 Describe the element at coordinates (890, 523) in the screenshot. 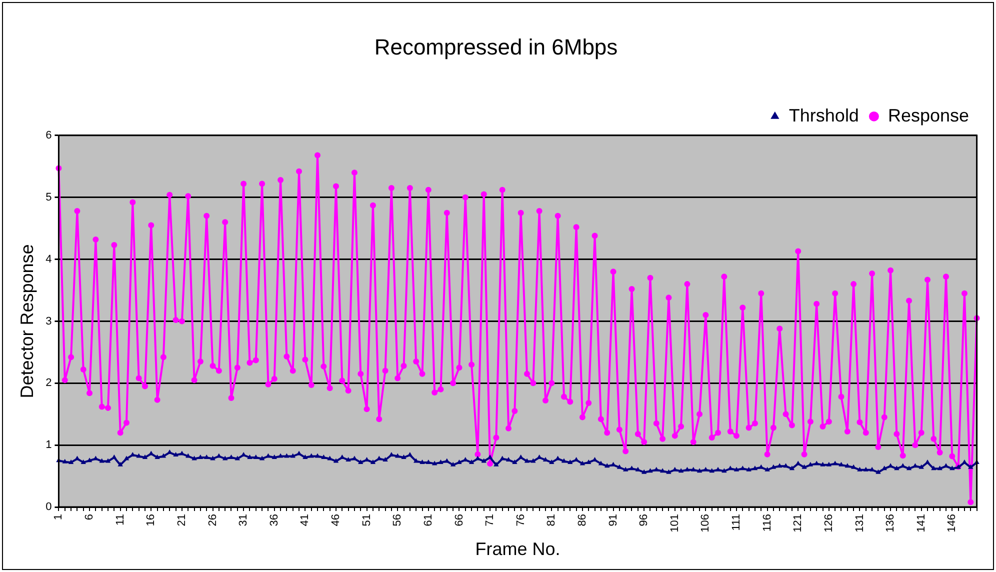

I see `x-tick-label: 136` at that location.